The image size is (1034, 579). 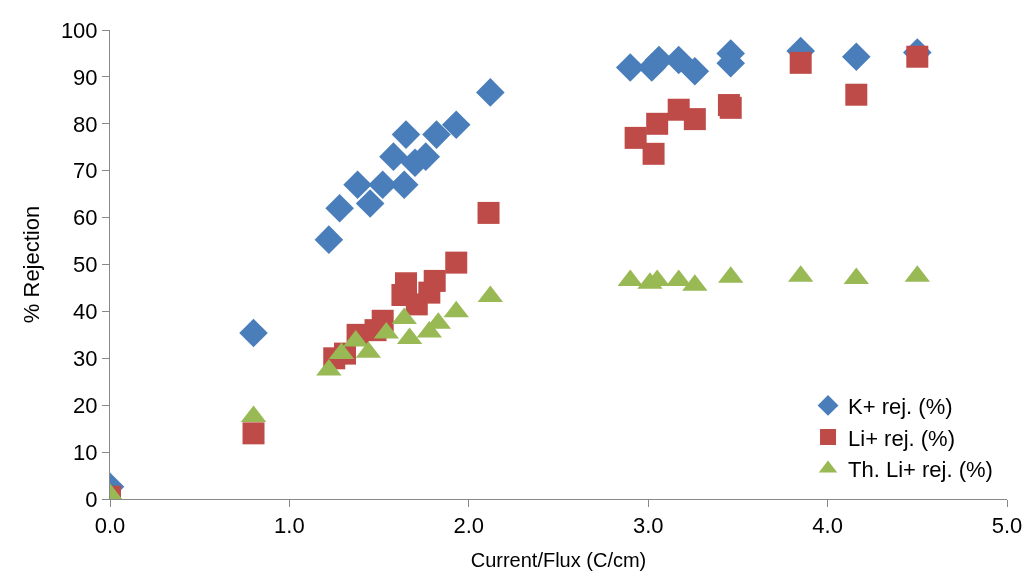 I want to click on legend-label: Th. Li+ rej. (%), so click(x=920, y=470).